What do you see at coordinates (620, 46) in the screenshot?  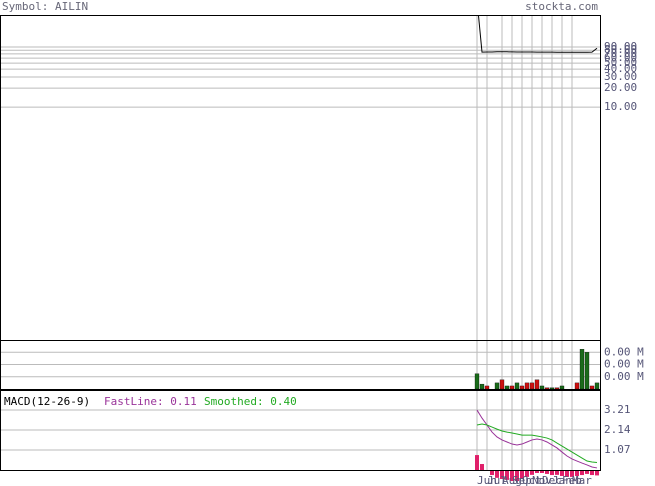 I see `y-tick-label: 90.00` at bounding box center [620, 46].